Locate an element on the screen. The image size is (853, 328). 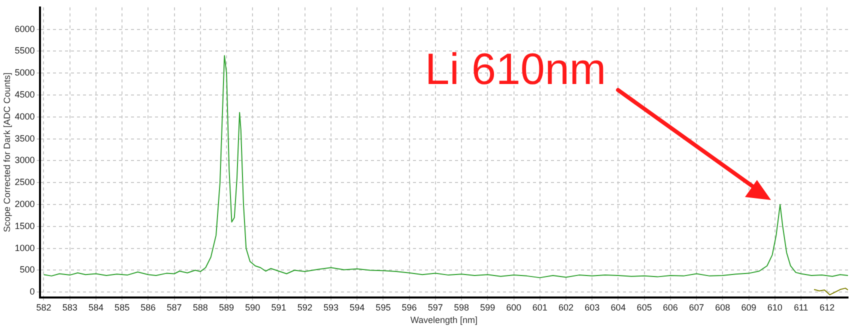
x-tick-label: 601 is located at coordinates (540, 307).